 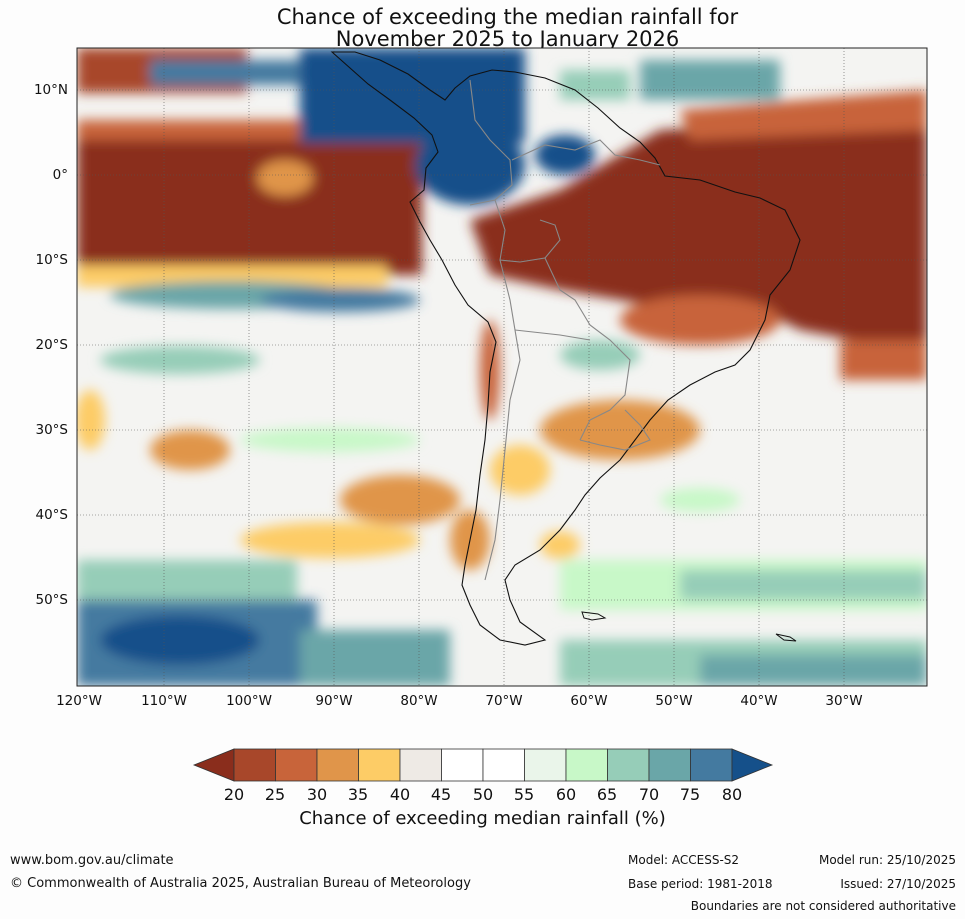 I want to click on colorbar-tick-45: 45, so click(x=441, y=794).